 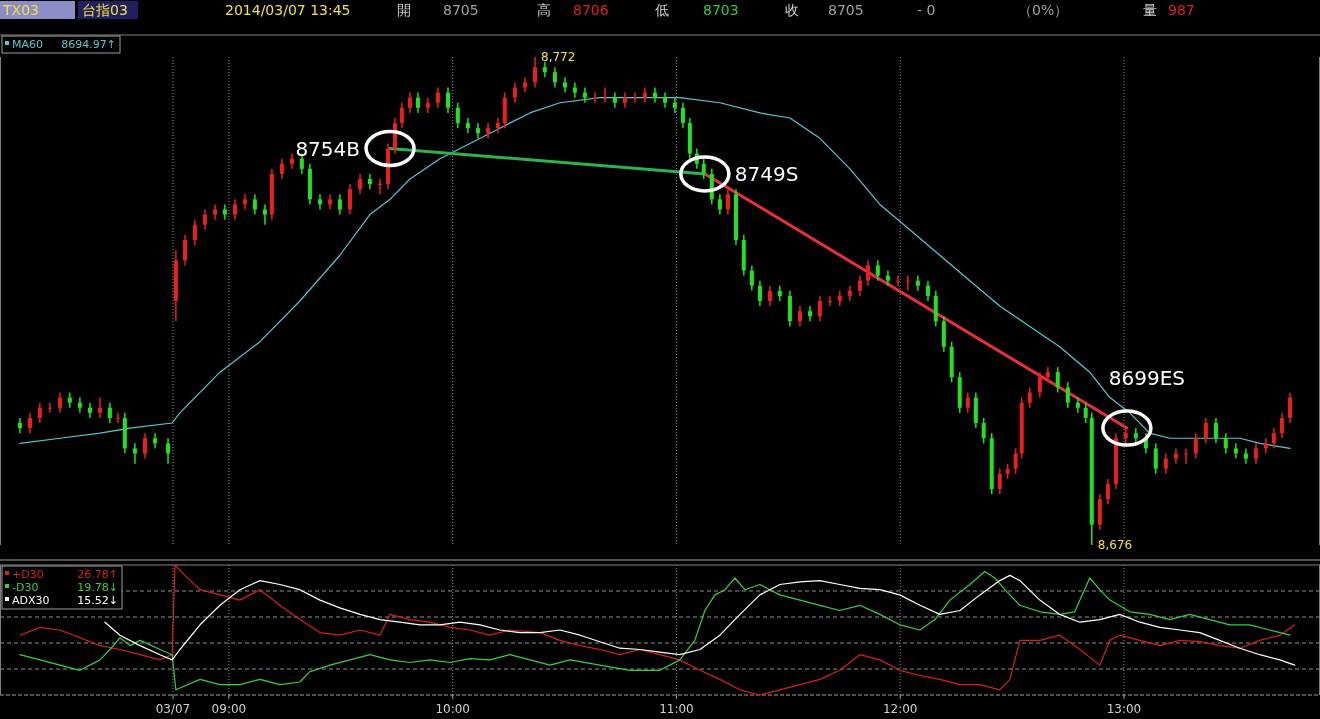 What do you see at coordinates (591, 10) in the screenshot?
I see `text: 8706` at bounding box center [591, 10].